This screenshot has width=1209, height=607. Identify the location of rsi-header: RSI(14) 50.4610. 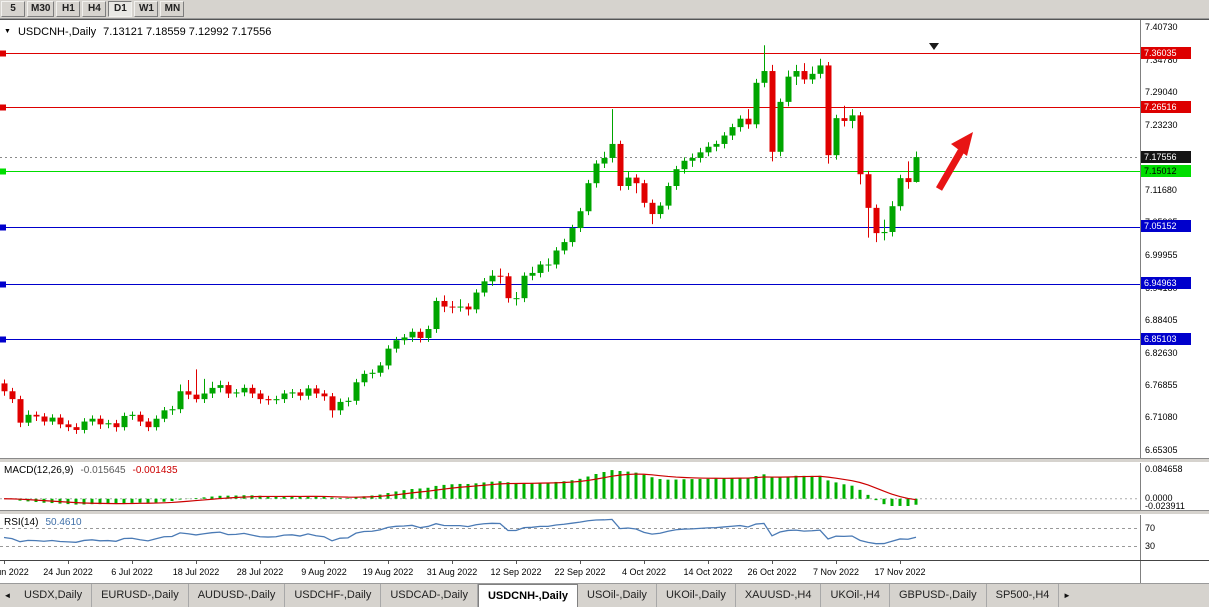
(43, 522).